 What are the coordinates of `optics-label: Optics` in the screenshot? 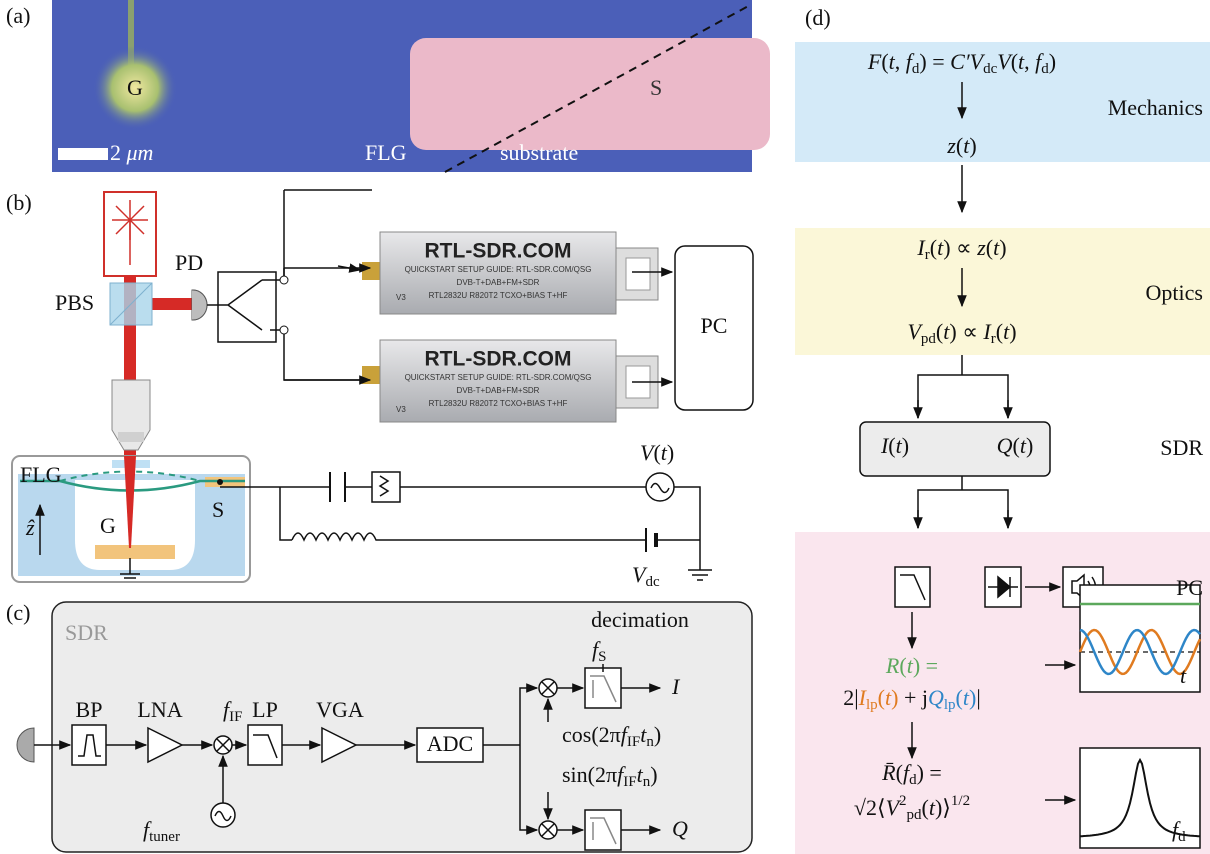 It's located at (1174, 292).